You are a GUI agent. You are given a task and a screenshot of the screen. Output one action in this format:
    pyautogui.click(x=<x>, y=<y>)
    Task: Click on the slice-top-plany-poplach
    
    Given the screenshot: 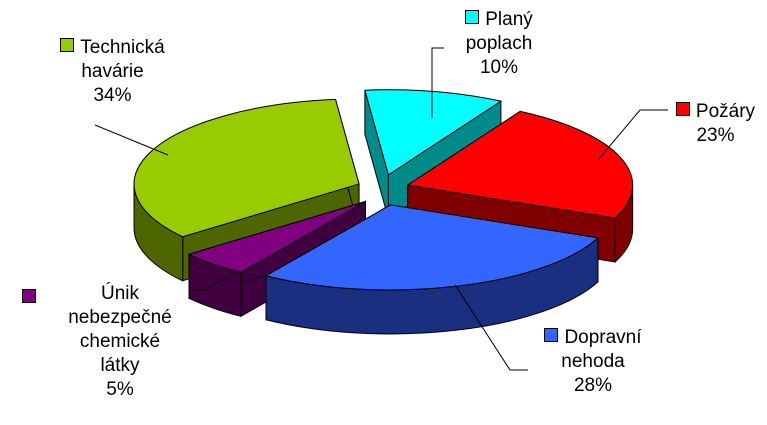 What is the action you would take?
    pyautogui.click(x=433, y=132)
    